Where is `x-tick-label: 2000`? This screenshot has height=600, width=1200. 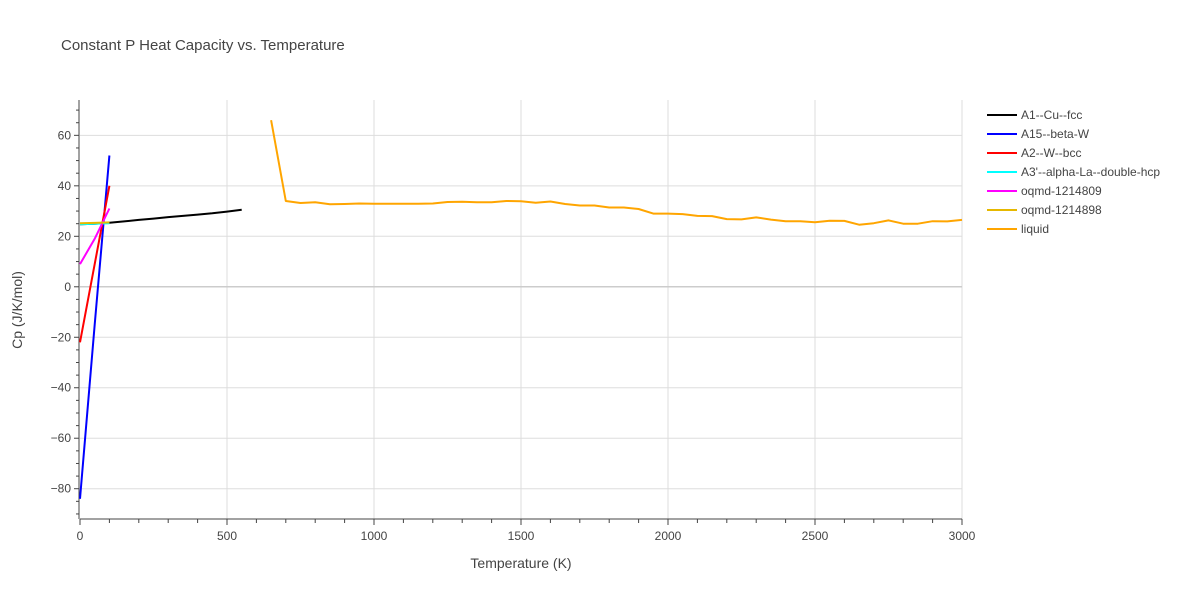 x-tick-label: 2000 is located at coordinates (668, 536).